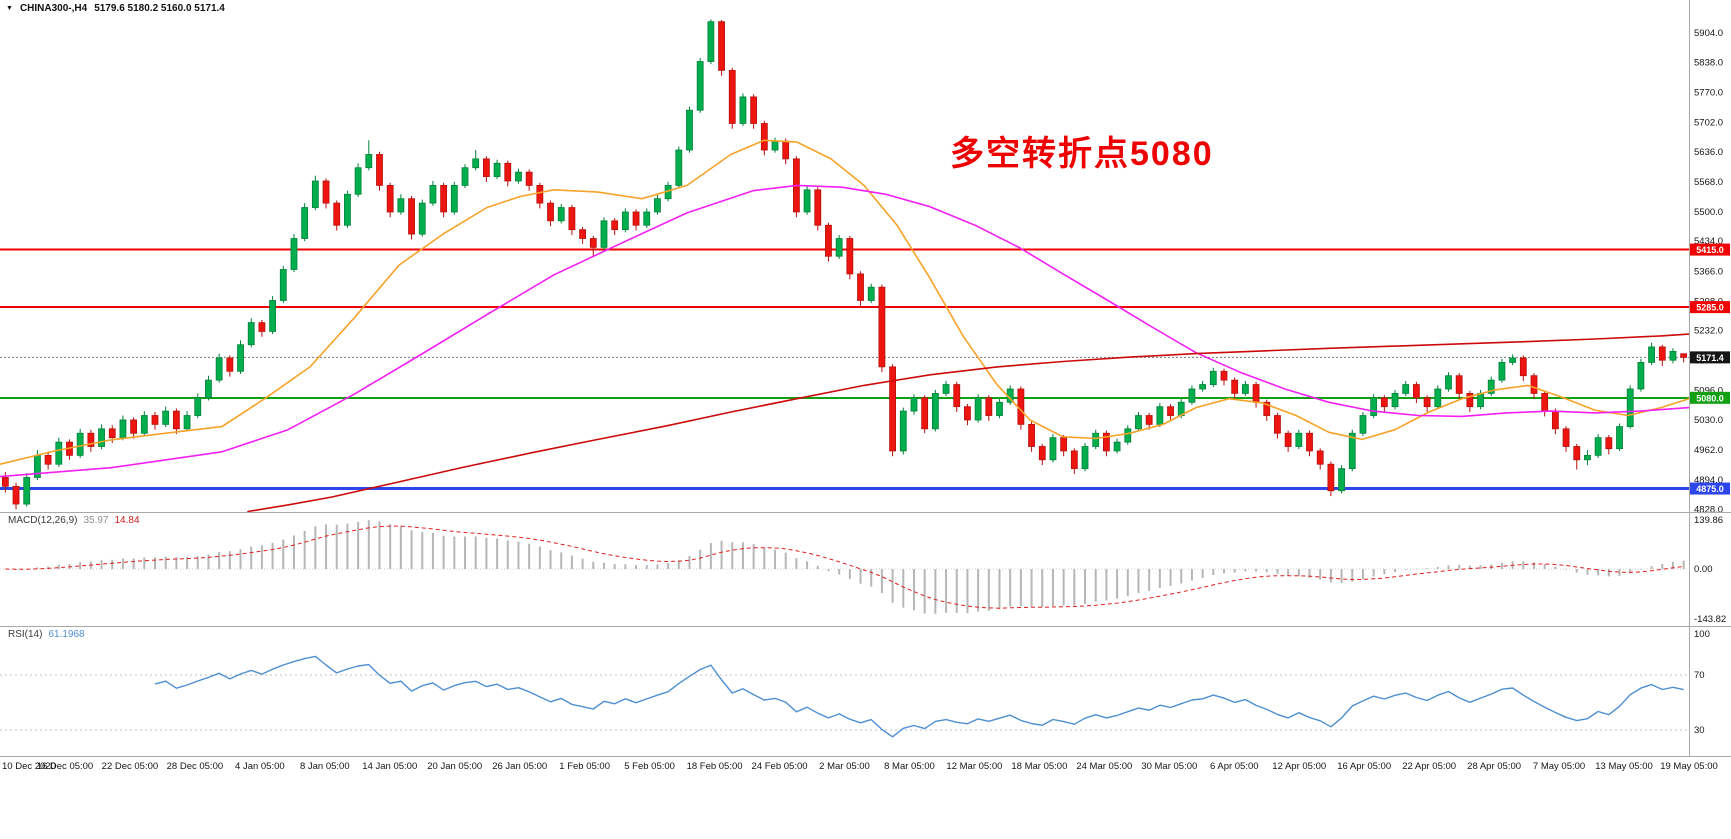  Describe the element at coordinates (1364, 766) in the screenshot. I see `svg-text: 16 Apr 05:00` at that location.